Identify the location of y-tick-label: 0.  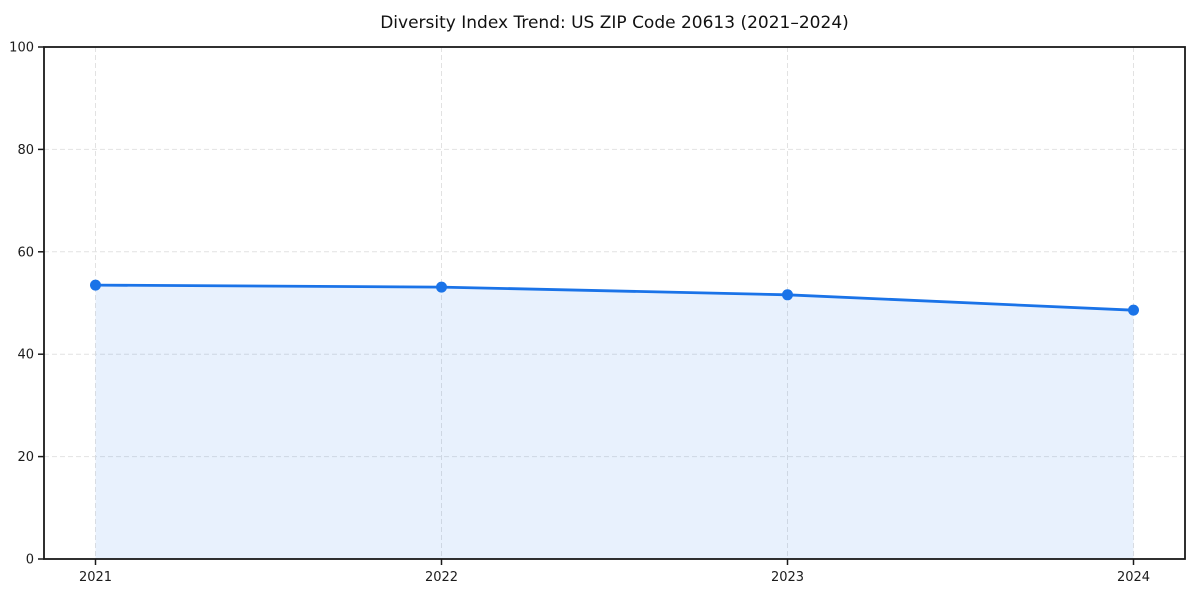
(30, 560).